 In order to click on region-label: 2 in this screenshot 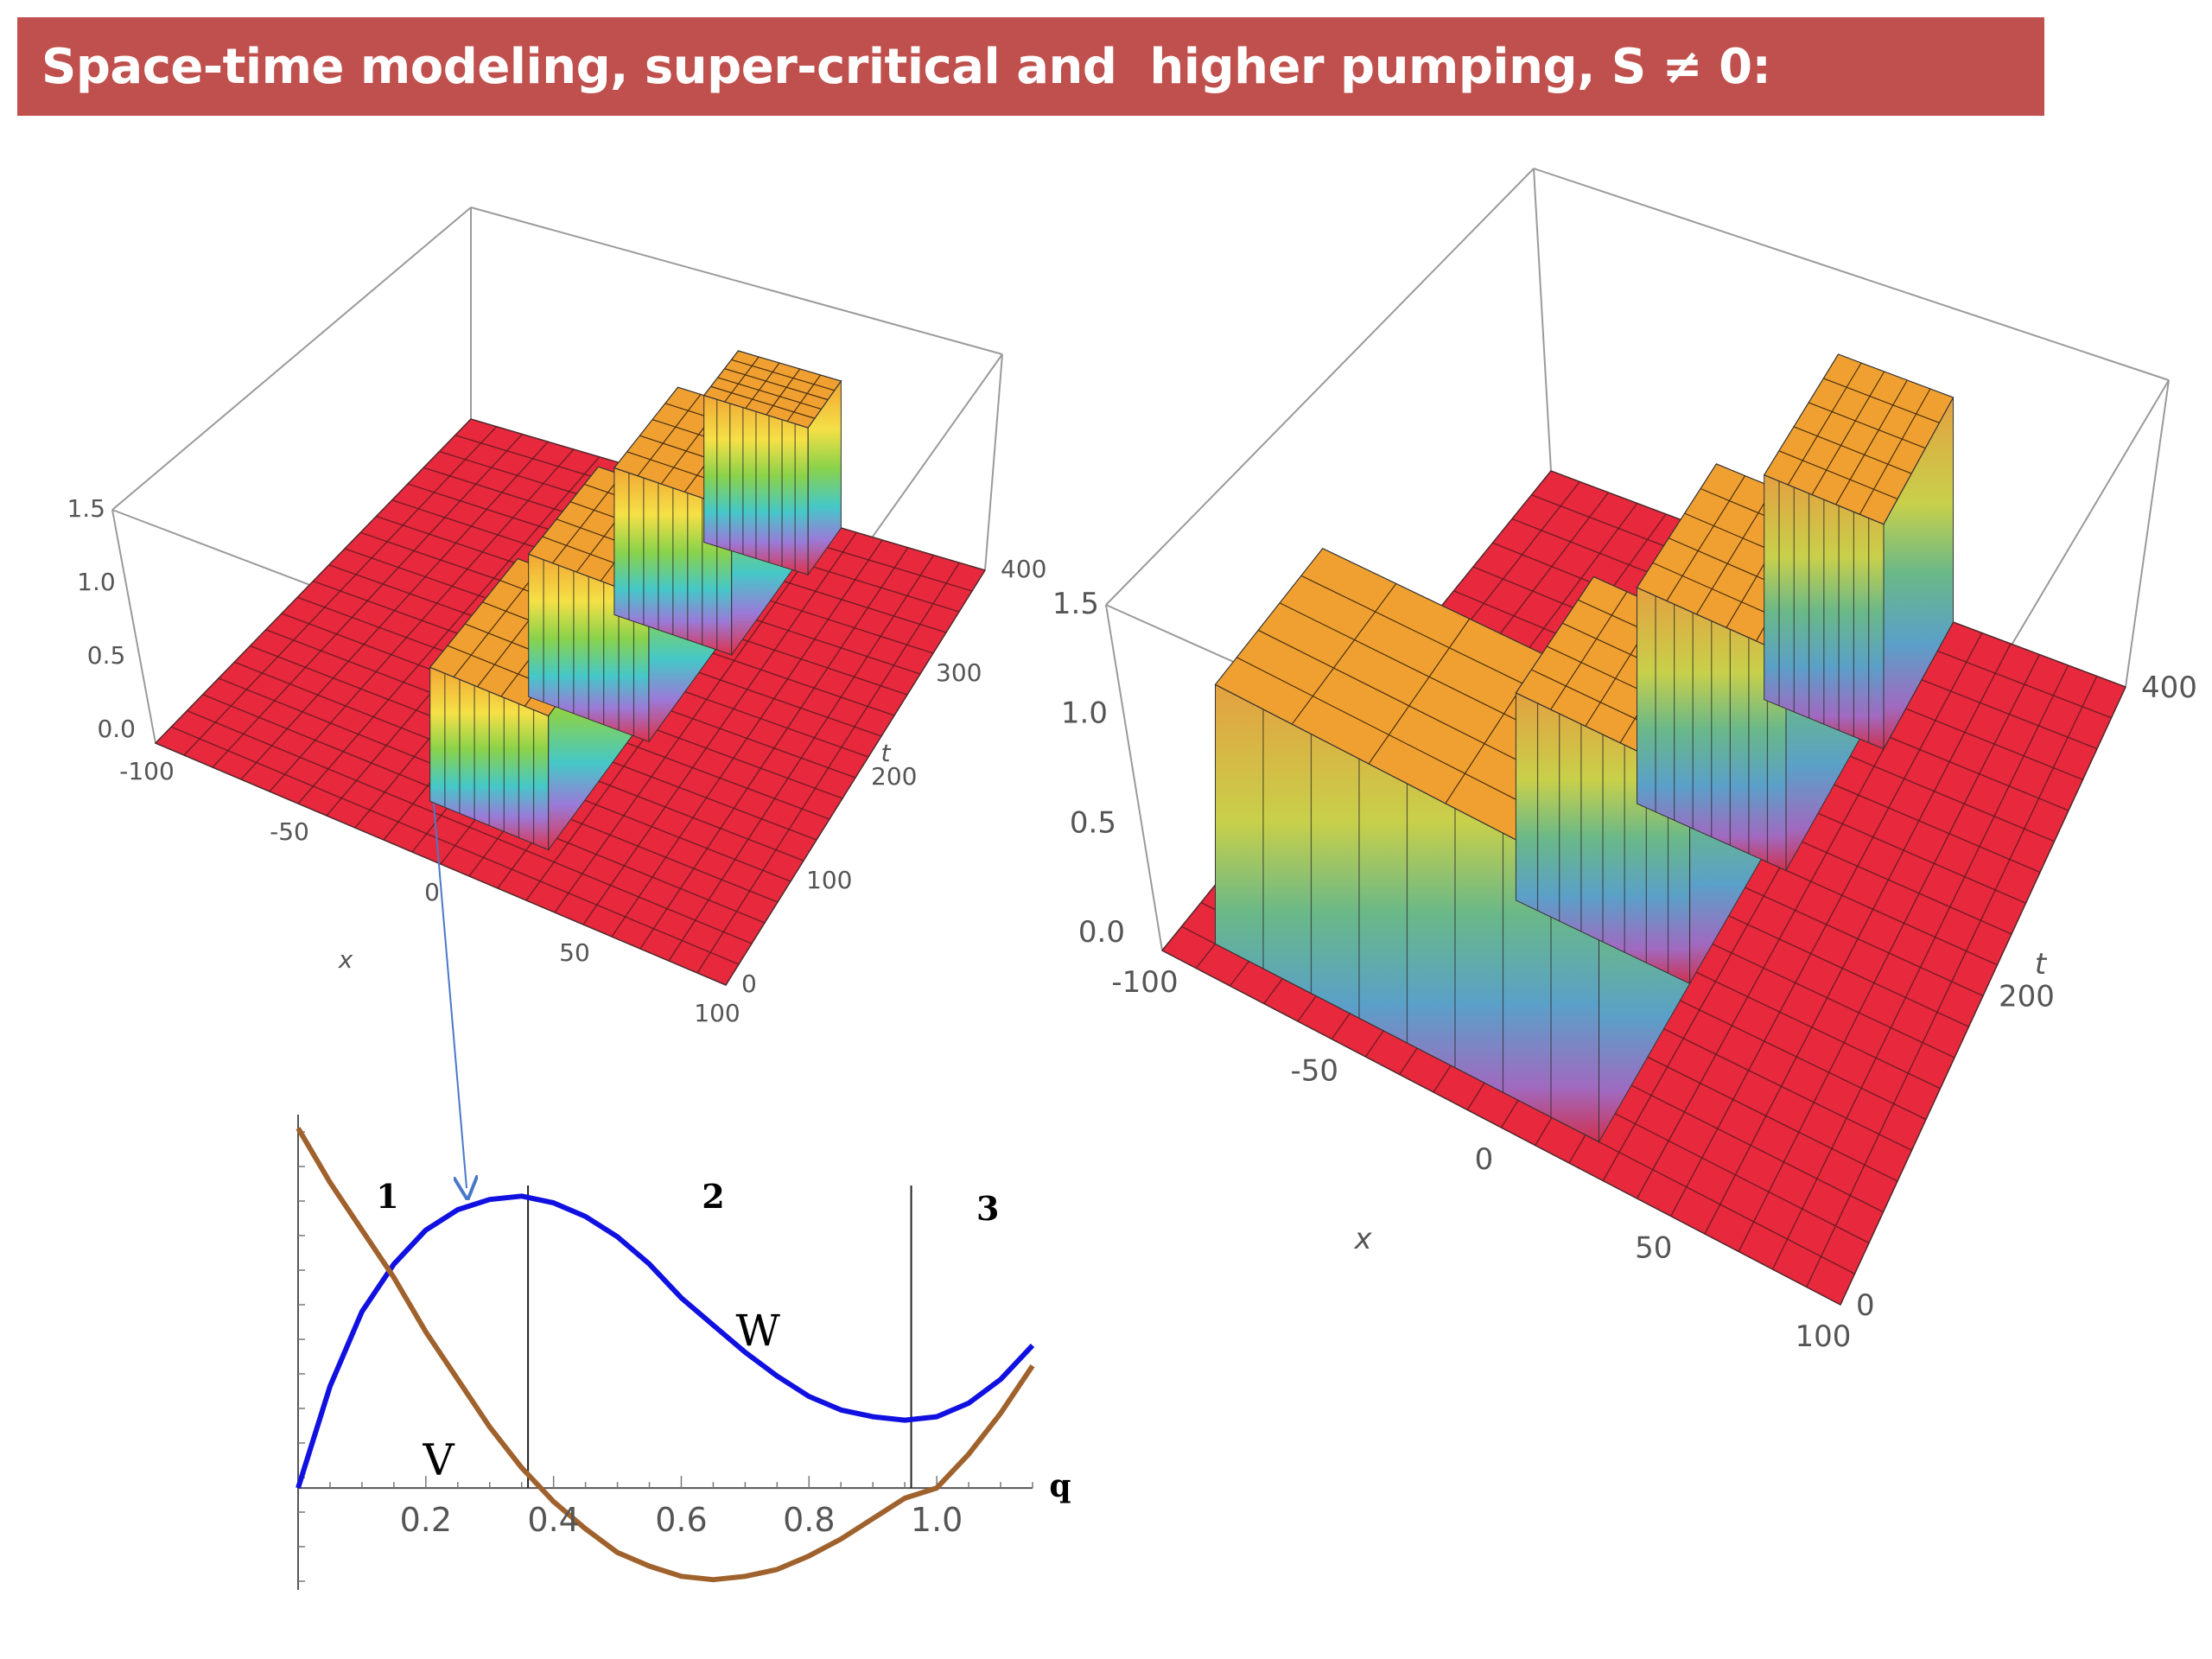, I will do `click(713, 1196)`.